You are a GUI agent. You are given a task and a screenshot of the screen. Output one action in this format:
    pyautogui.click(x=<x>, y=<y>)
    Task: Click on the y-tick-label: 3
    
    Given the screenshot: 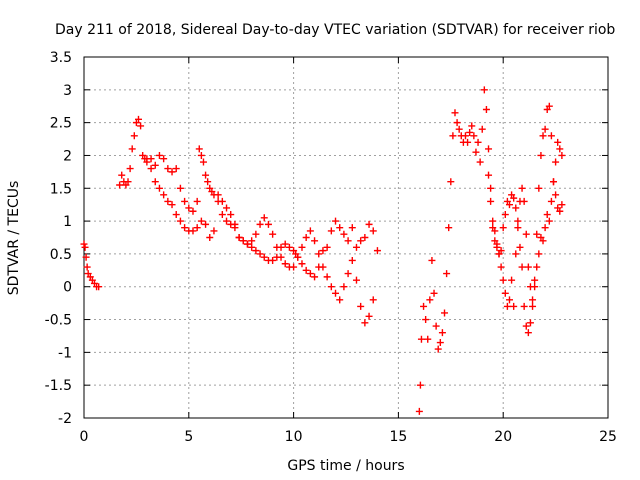 What is the action you would take?
    pyautogui.click(x=67, y=91)
    